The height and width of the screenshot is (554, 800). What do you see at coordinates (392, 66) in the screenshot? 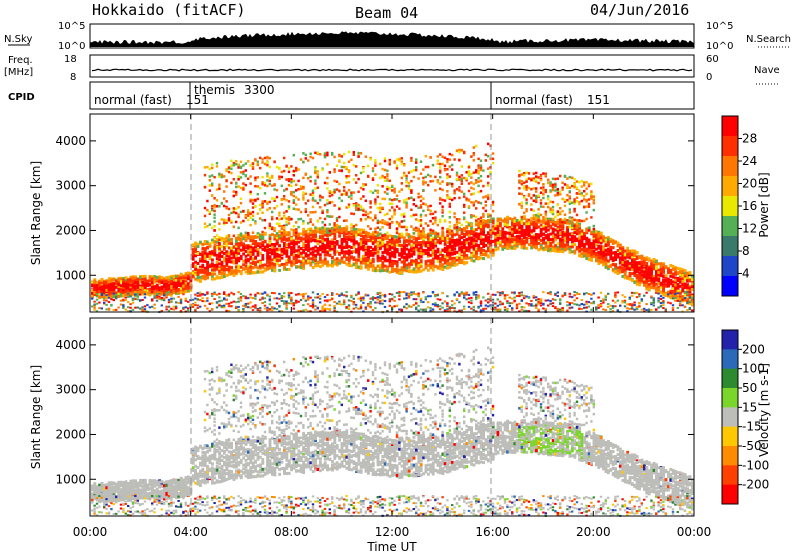
I see `freq-frame` at bounding box center [392, 66].